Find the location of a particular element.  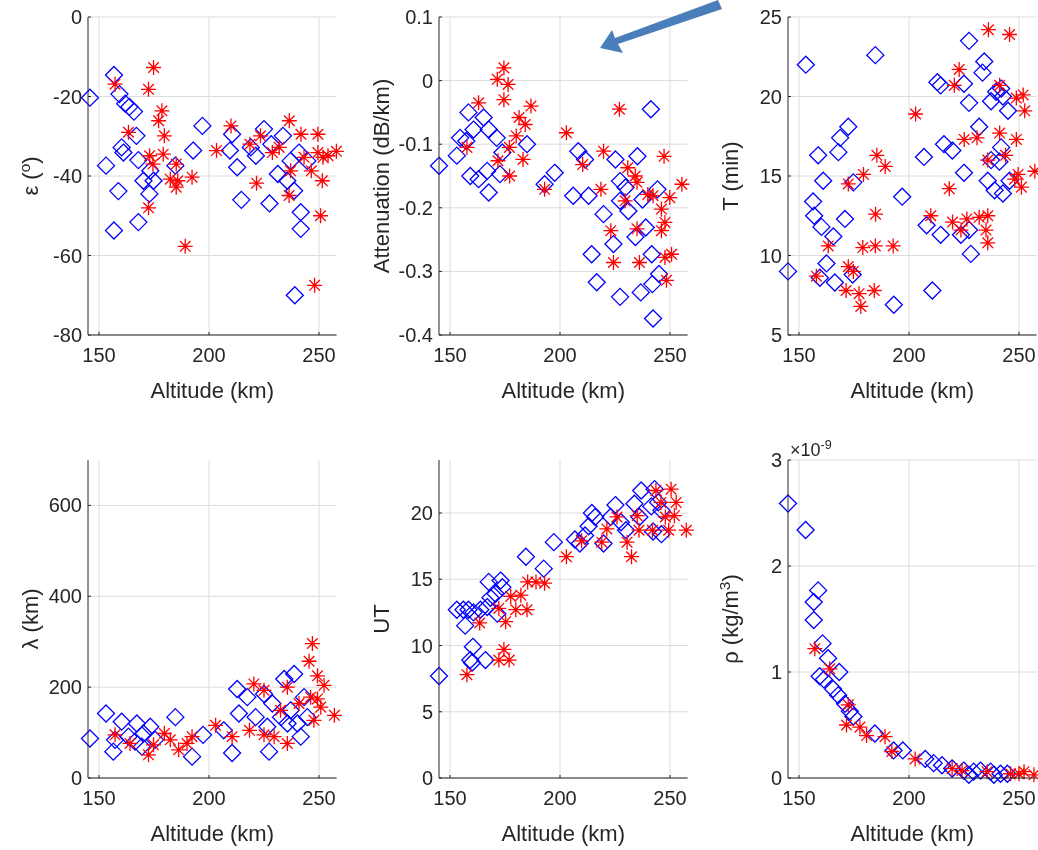

y-tick-label: 0.1 is located at coordinates (419, 17).